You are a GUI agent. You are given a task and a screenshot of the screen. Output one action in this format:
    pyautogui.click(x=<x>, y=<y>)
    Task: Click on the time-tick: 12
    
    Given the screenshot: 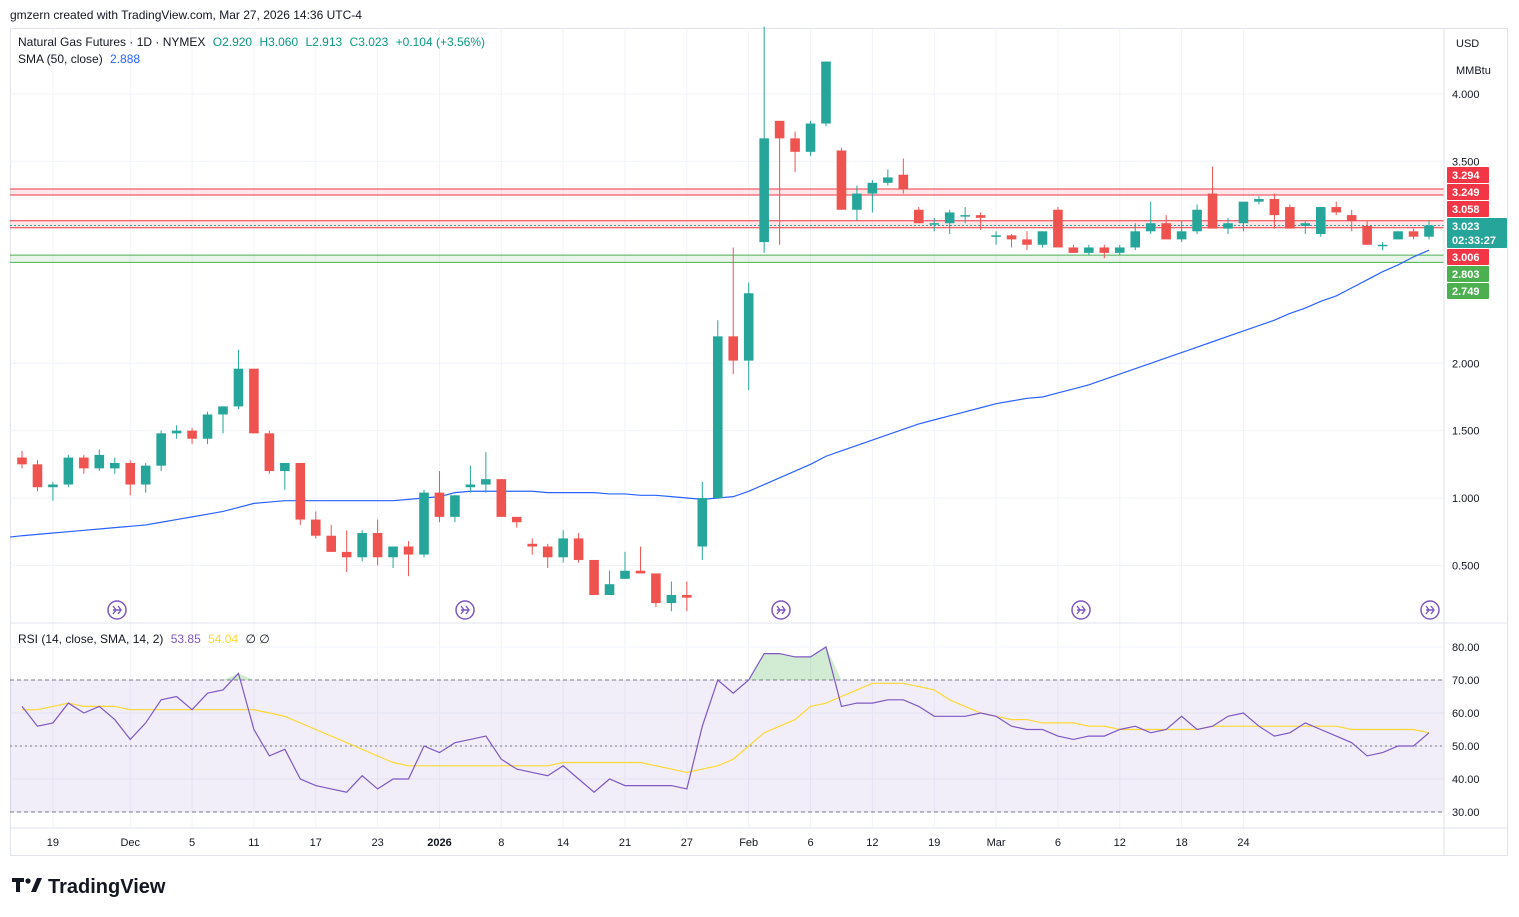 What is the action you would take?
    pyautogui.click(x=1120, y=843)
    